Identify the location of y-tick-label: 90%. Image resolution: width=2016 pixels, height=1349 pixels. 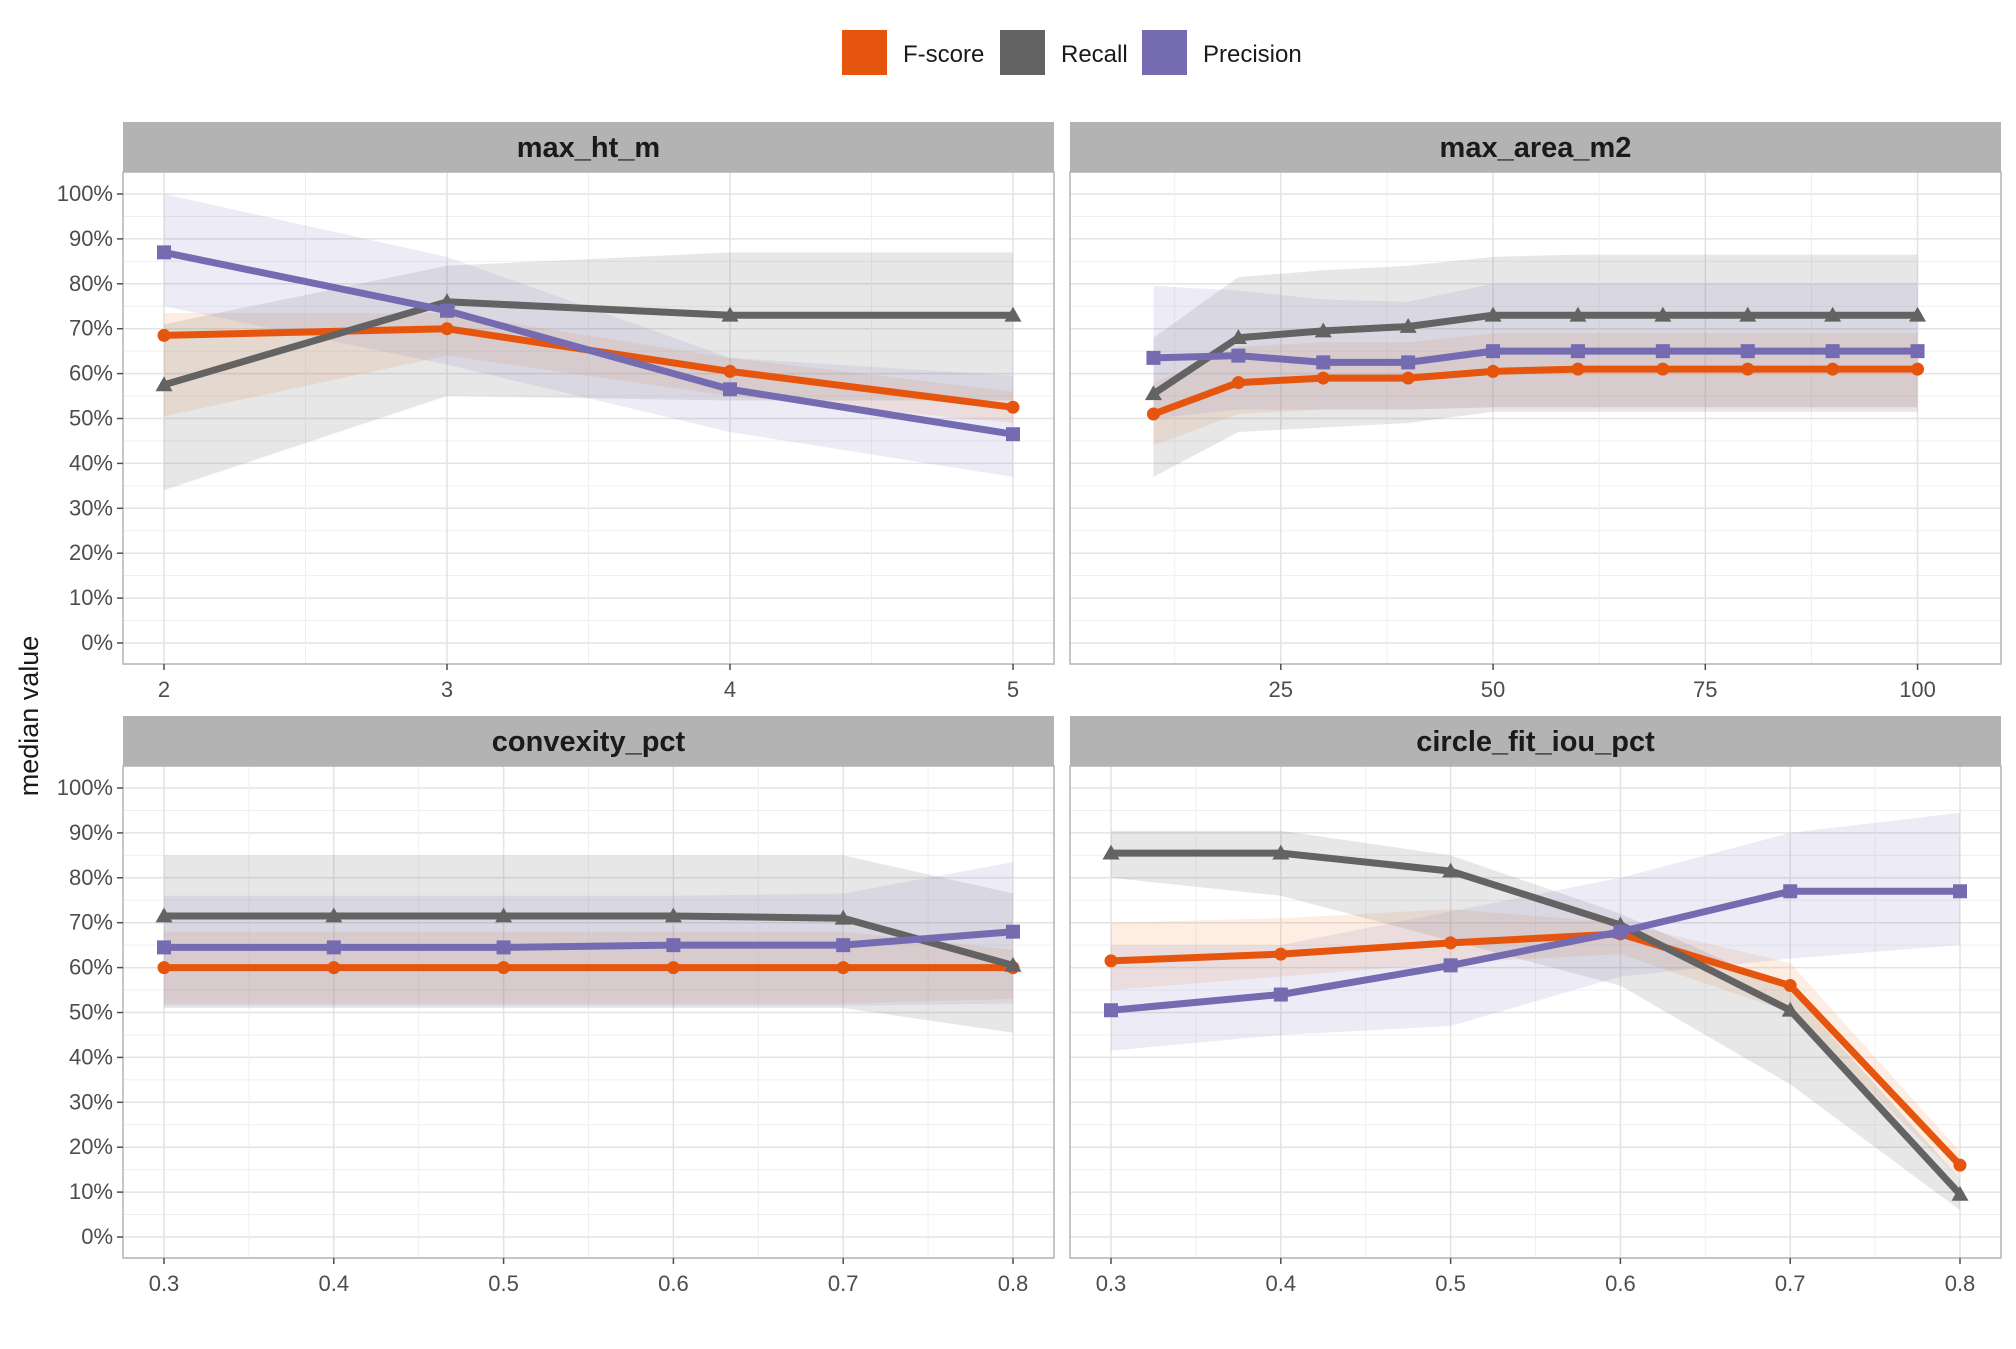
(91, 832).